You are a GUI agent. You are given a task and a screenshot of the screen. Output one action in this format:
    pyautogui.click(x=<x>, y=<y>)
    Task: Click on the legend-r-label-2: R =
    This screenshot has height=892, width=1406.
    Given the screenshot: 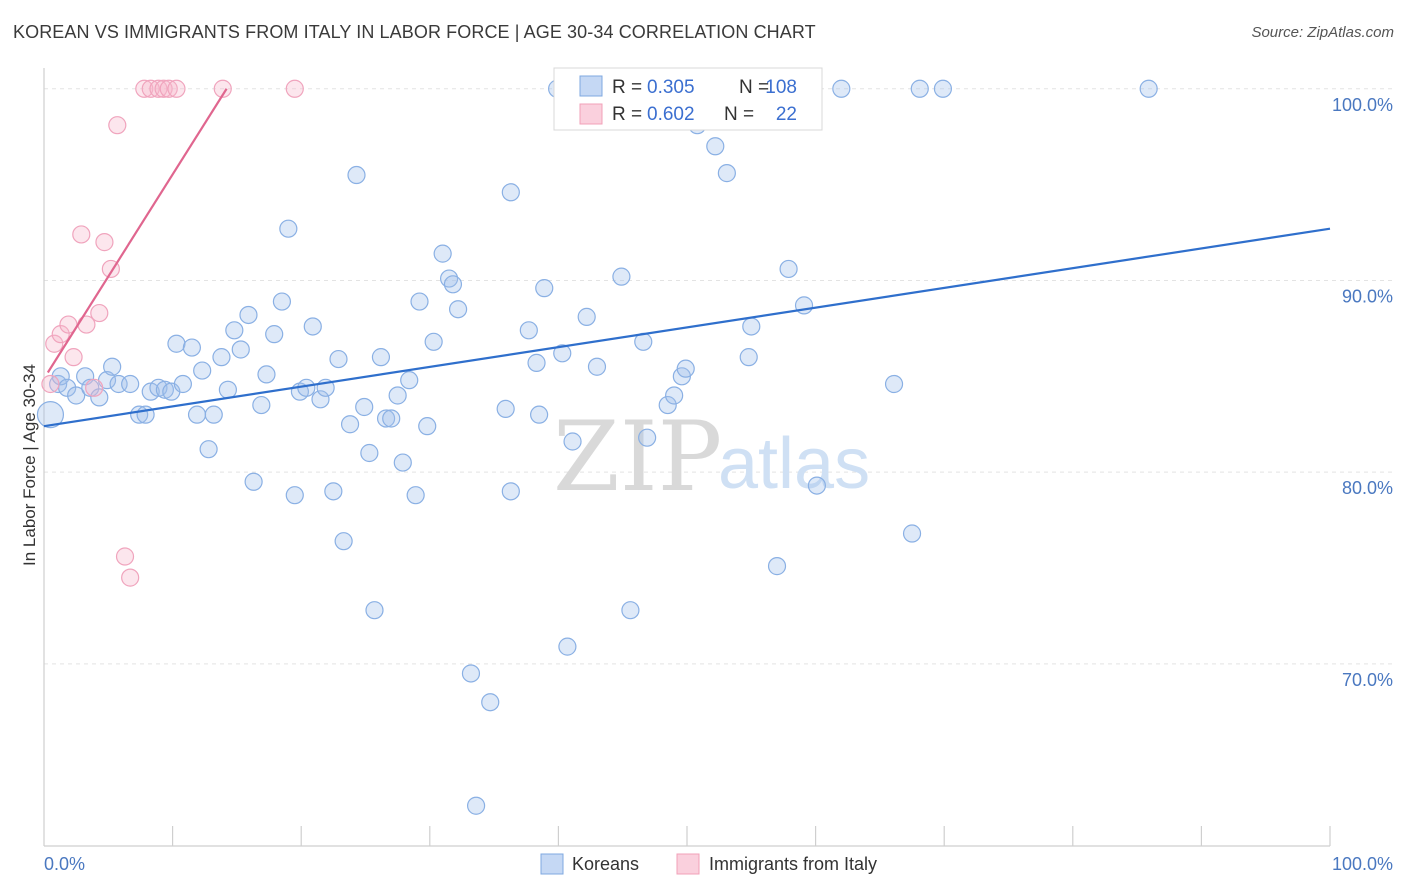 What is the action you would take?
    pyautogui.click(x=627, y=114)
    